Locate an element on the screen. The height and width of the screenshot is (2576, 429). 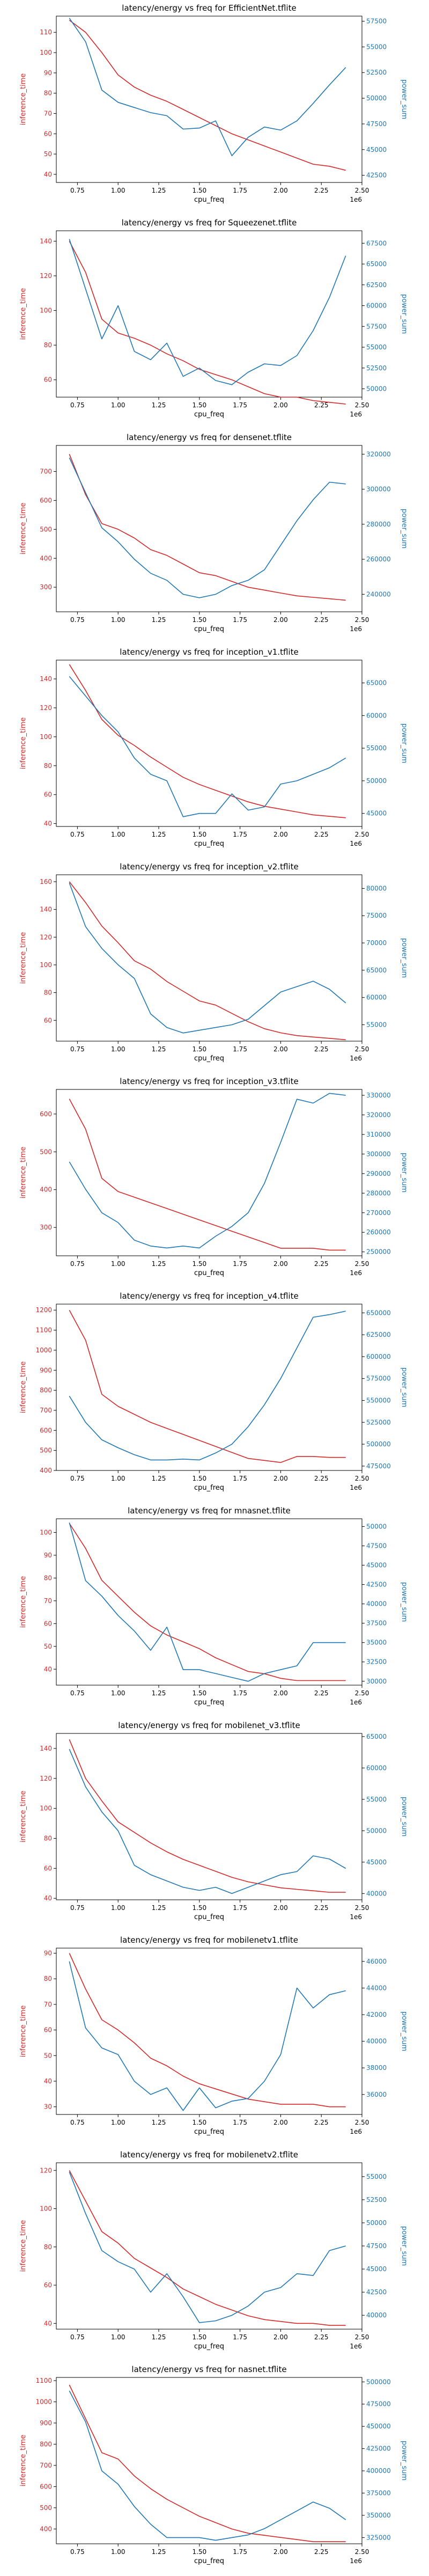
right-y-tick-label: 320000 is located at coordinates (378, 1114).